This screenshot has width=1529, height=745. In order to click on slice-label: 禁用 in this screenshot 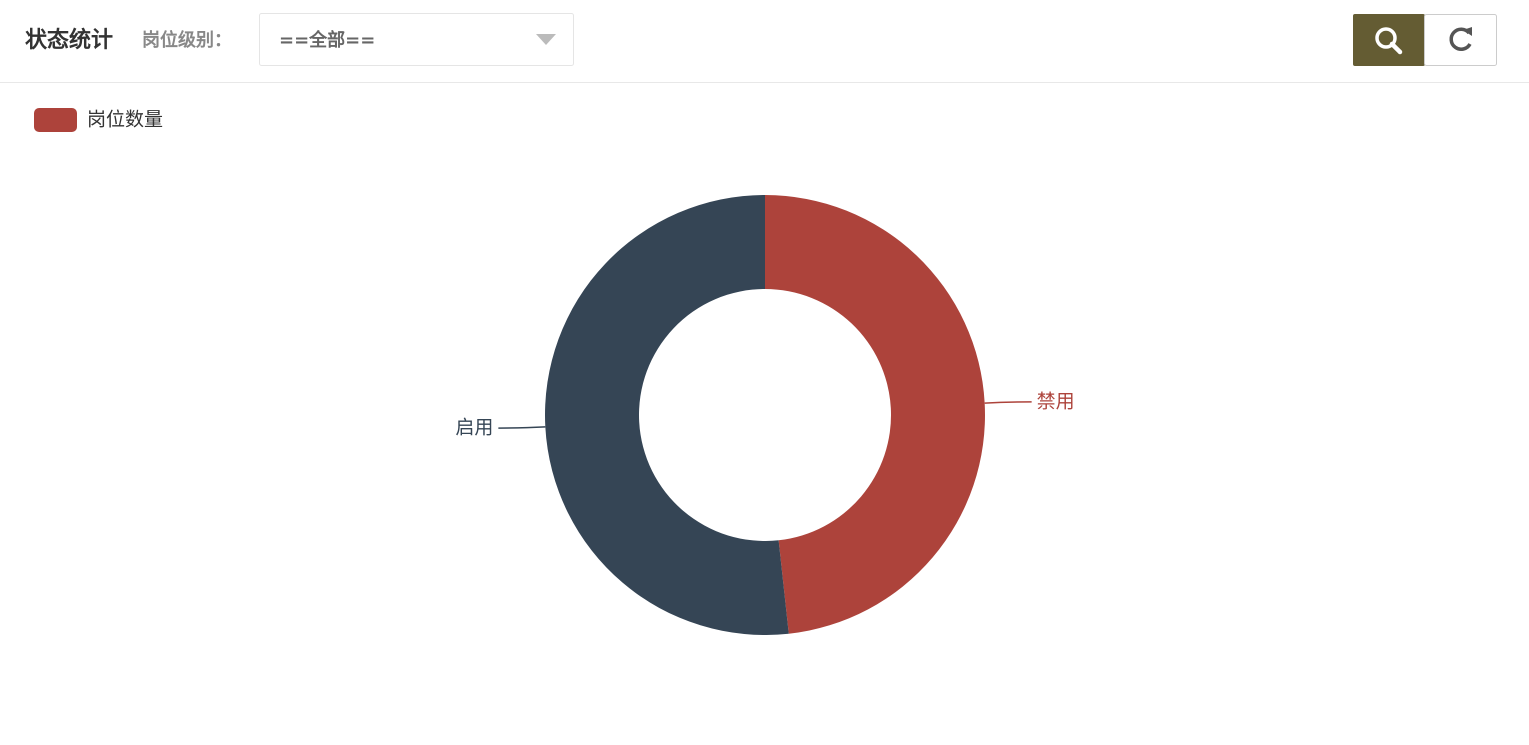, I will do `click(1056, 401)`.